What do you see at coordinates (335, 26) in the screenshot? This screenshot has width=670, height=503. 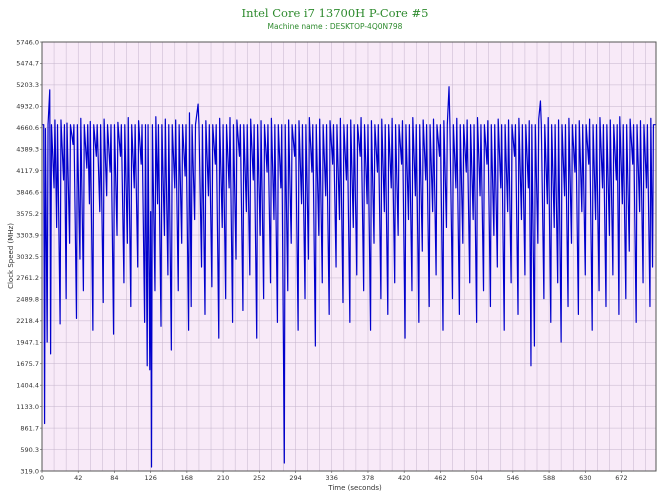 I see `chart-subtitle: Machine name : DESKTOP-4Q0N798` at bounding box center [335, 26].